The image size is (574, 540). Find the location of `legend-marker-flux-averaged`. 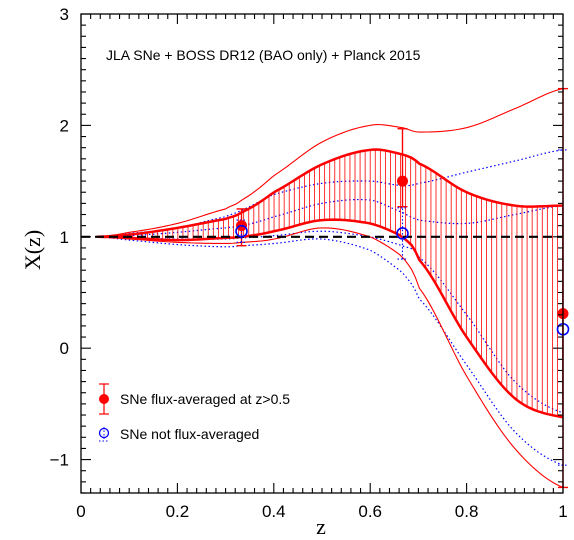

legend-marker-flux-averaged is located at coordinates (104, 399).